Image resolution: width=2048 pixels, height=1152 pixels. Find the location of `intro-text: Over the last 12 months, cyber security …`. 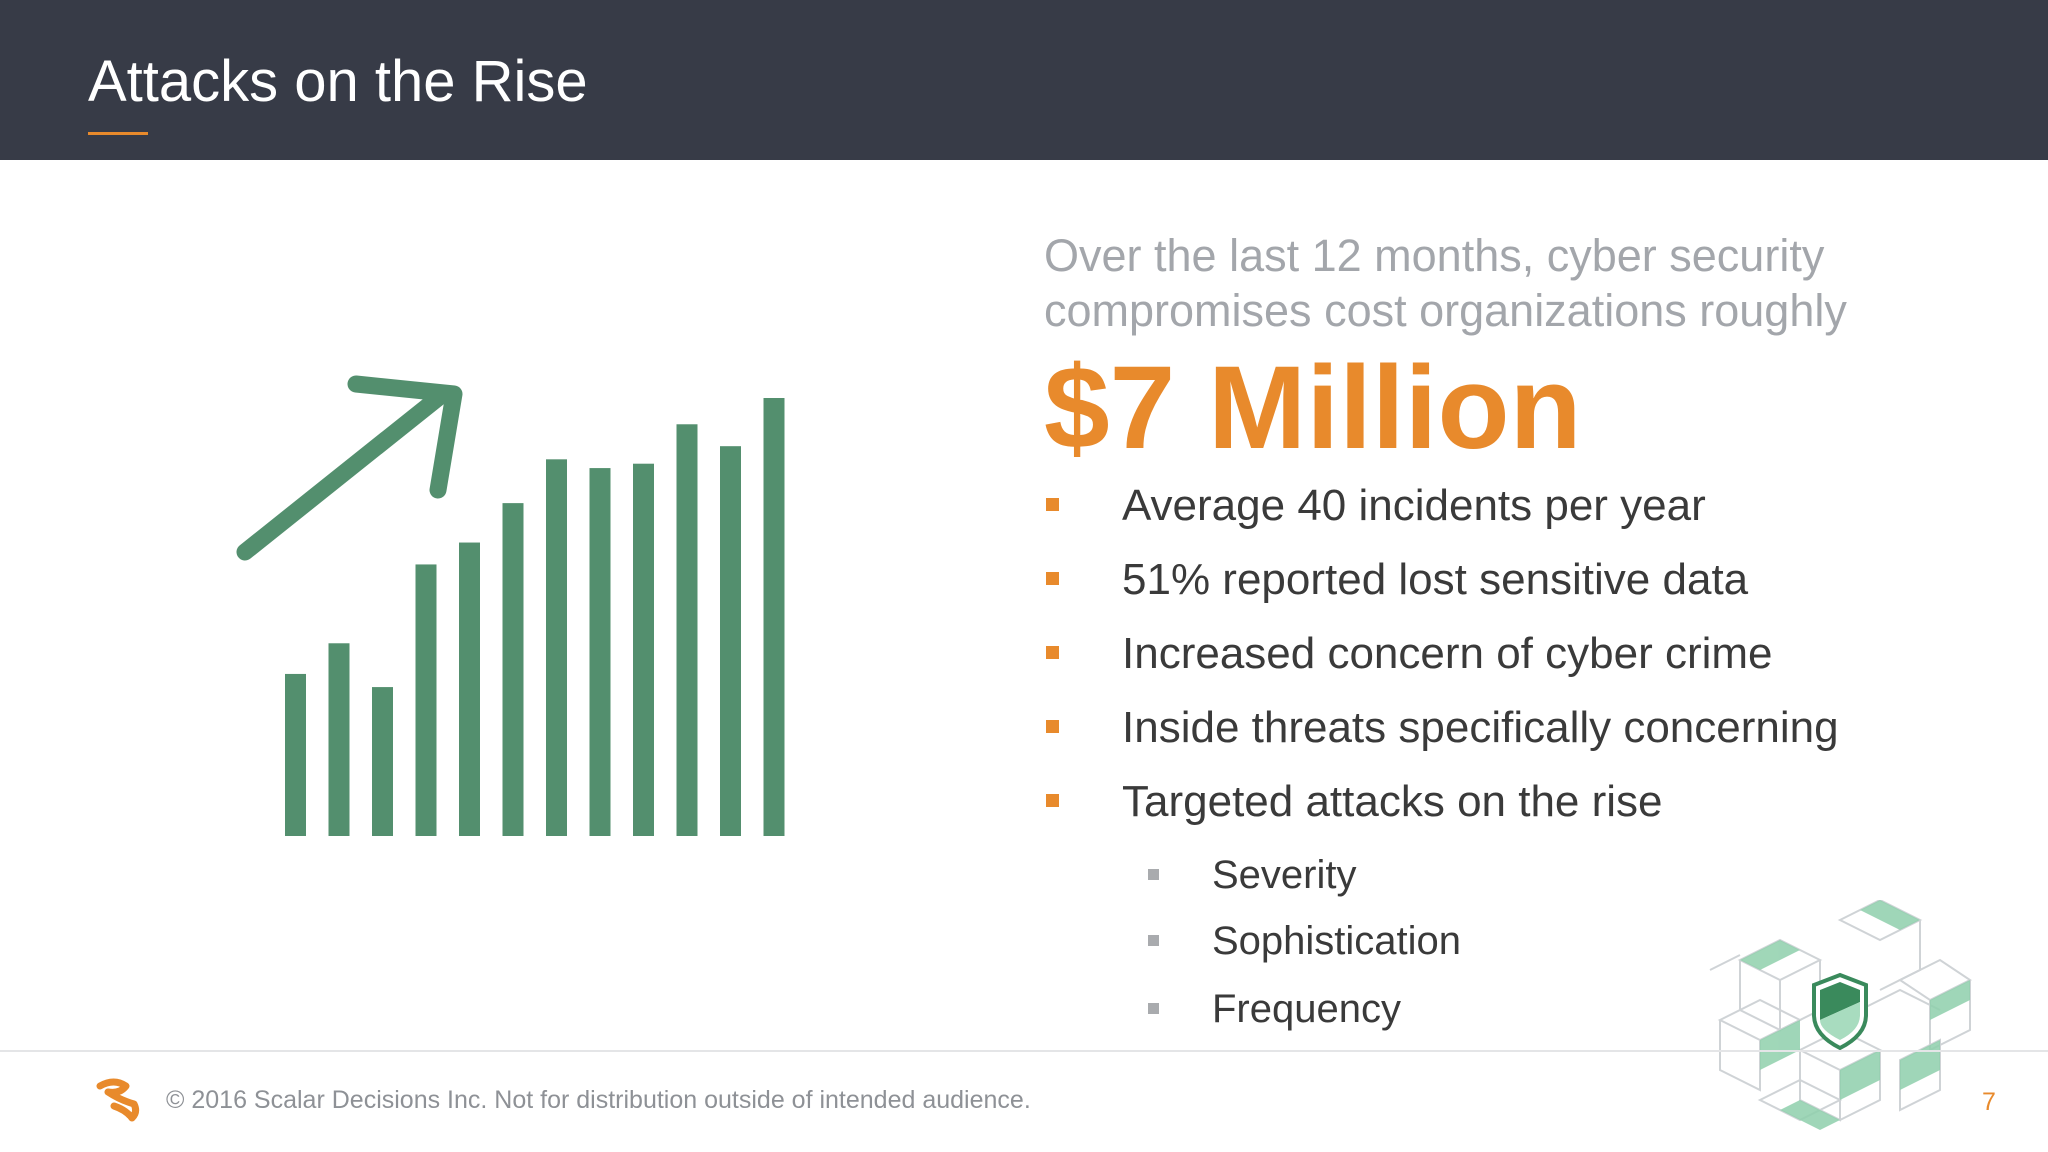

intro-text: Over the last 12 months, cyber security … is located at coordinates (1524, 283).